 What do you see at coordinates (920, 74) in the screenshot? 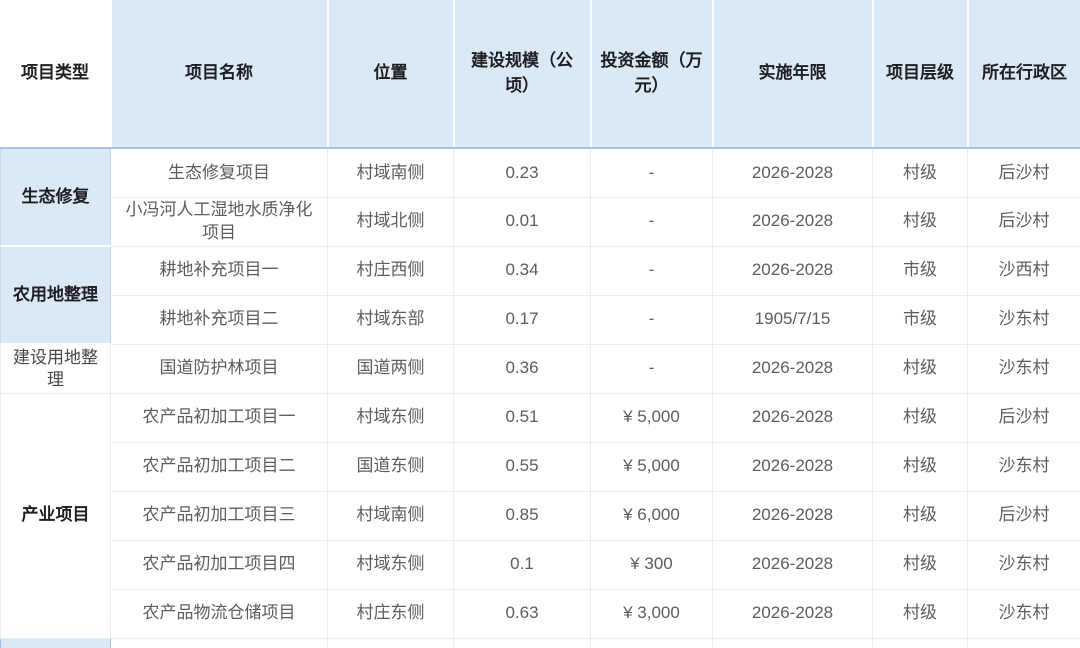
I see `column-header-6: 项目层级` at bounding box center [920, 74].